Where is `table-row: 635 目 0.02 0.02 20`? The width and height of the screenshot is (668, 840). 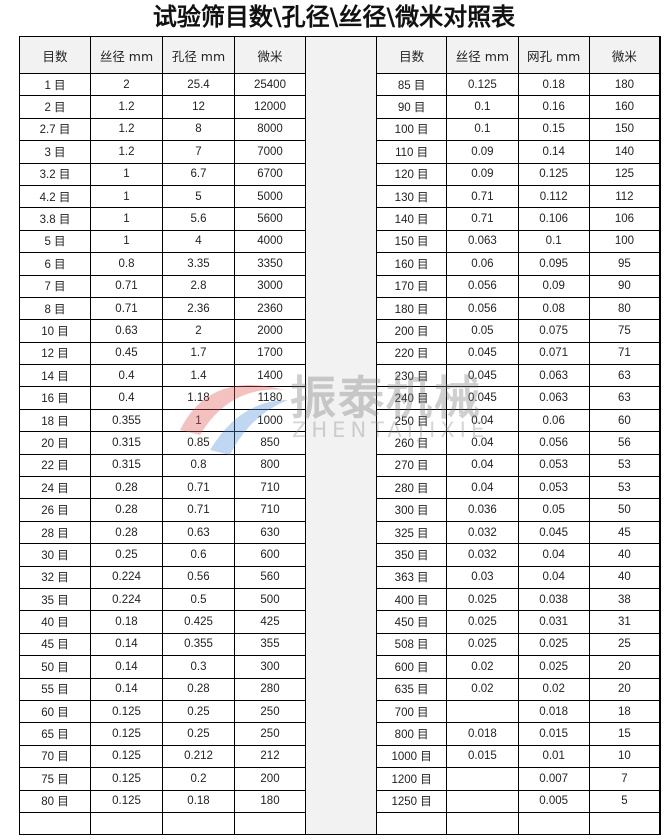 table-row: 635 目 0.02 0.02 20 is located at coordinates (518, 689).